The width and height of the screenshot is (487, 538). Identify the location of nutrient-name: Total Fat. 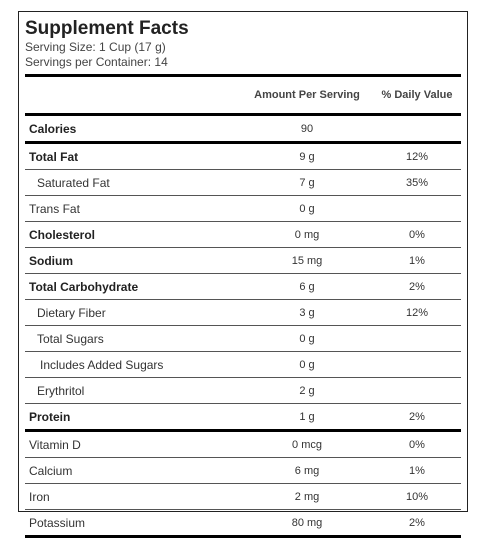
(133, 155).